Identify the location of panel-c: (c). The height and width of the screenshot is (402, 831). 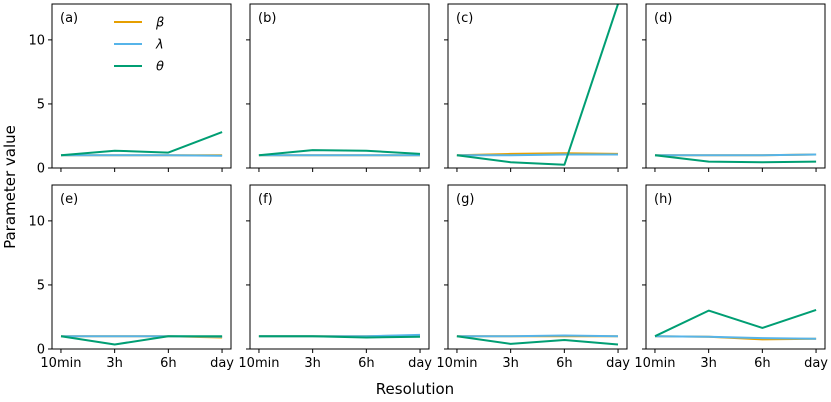
(536, 87).